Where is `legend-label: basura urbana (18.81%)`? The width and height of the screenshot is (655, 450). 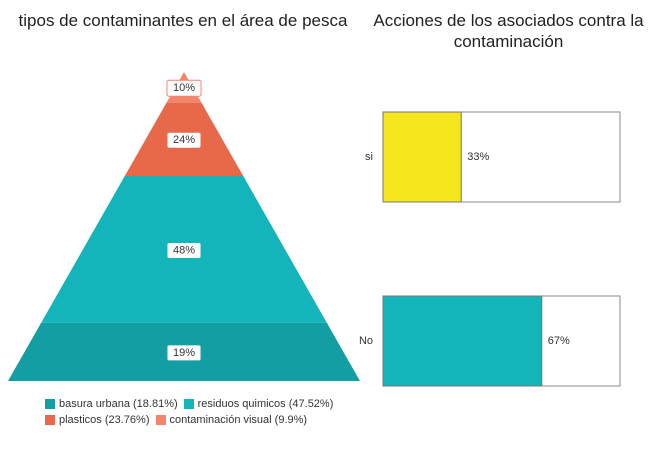 legend-label: basura urbana (18.81%) is located at coordinates (118, 404).